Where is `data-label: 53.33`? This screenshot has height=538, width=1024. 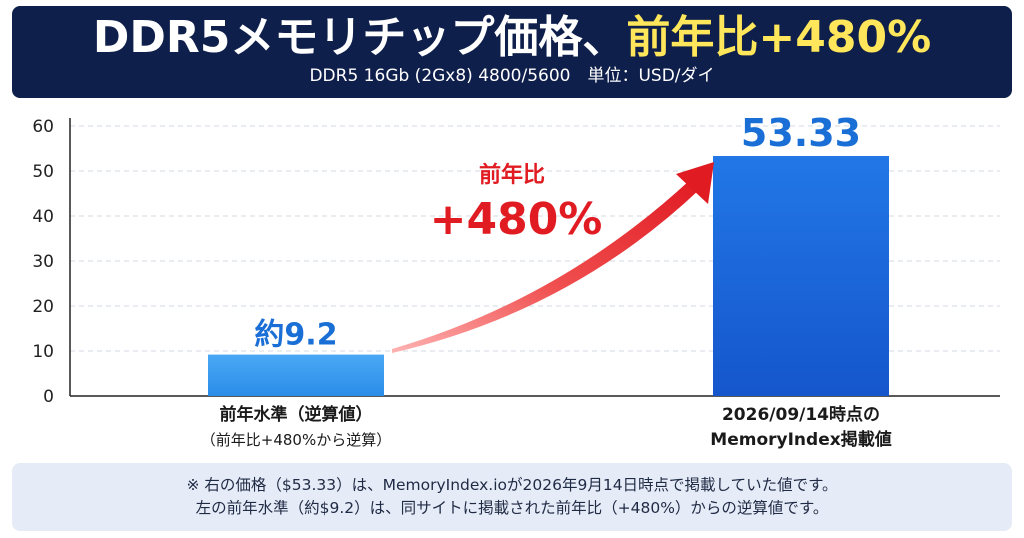
data-label: 53.33 is located at coordinates (801, 133).